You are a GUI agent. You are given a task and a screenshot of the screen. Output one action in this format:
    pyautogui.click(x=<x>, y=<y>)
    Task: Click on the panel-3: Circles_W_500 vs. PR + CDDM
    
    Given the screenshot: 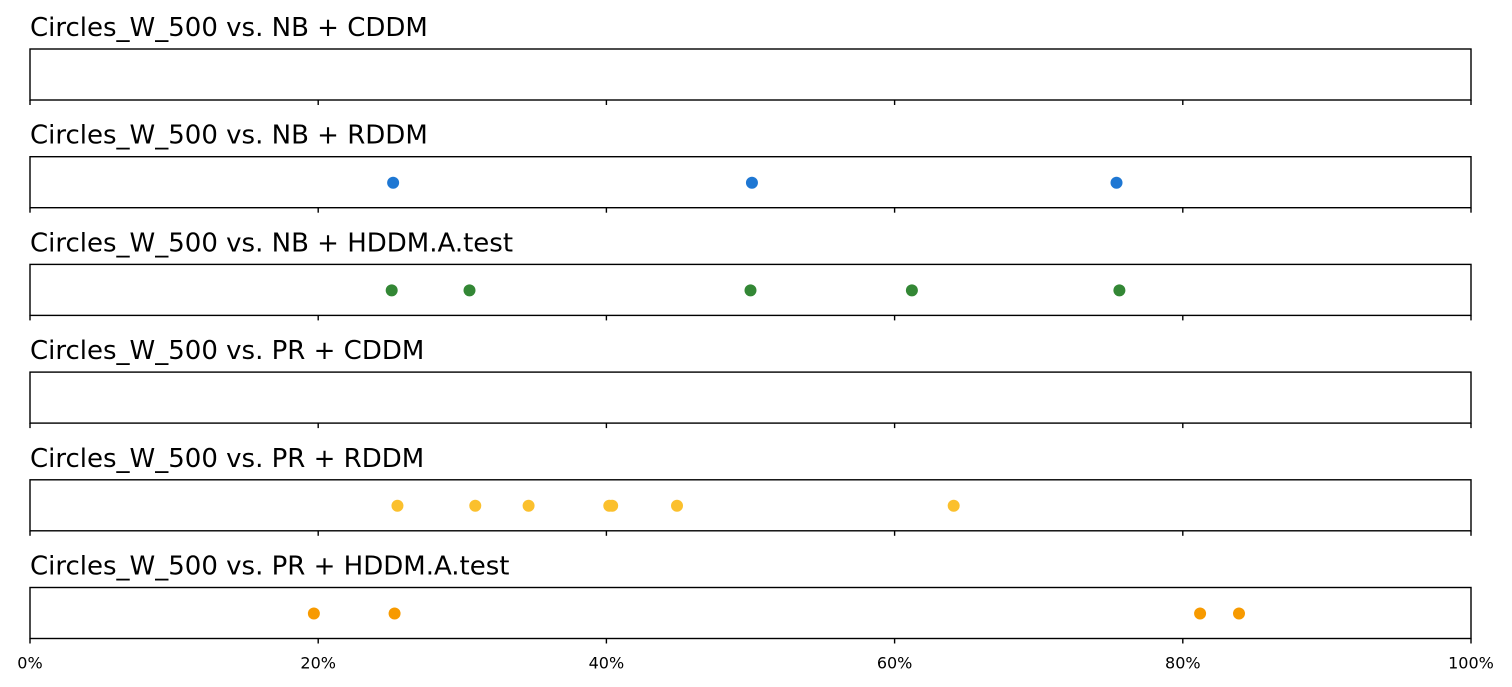 What is the action you would take?
    pyautogui.click(x=750, y=382)
    